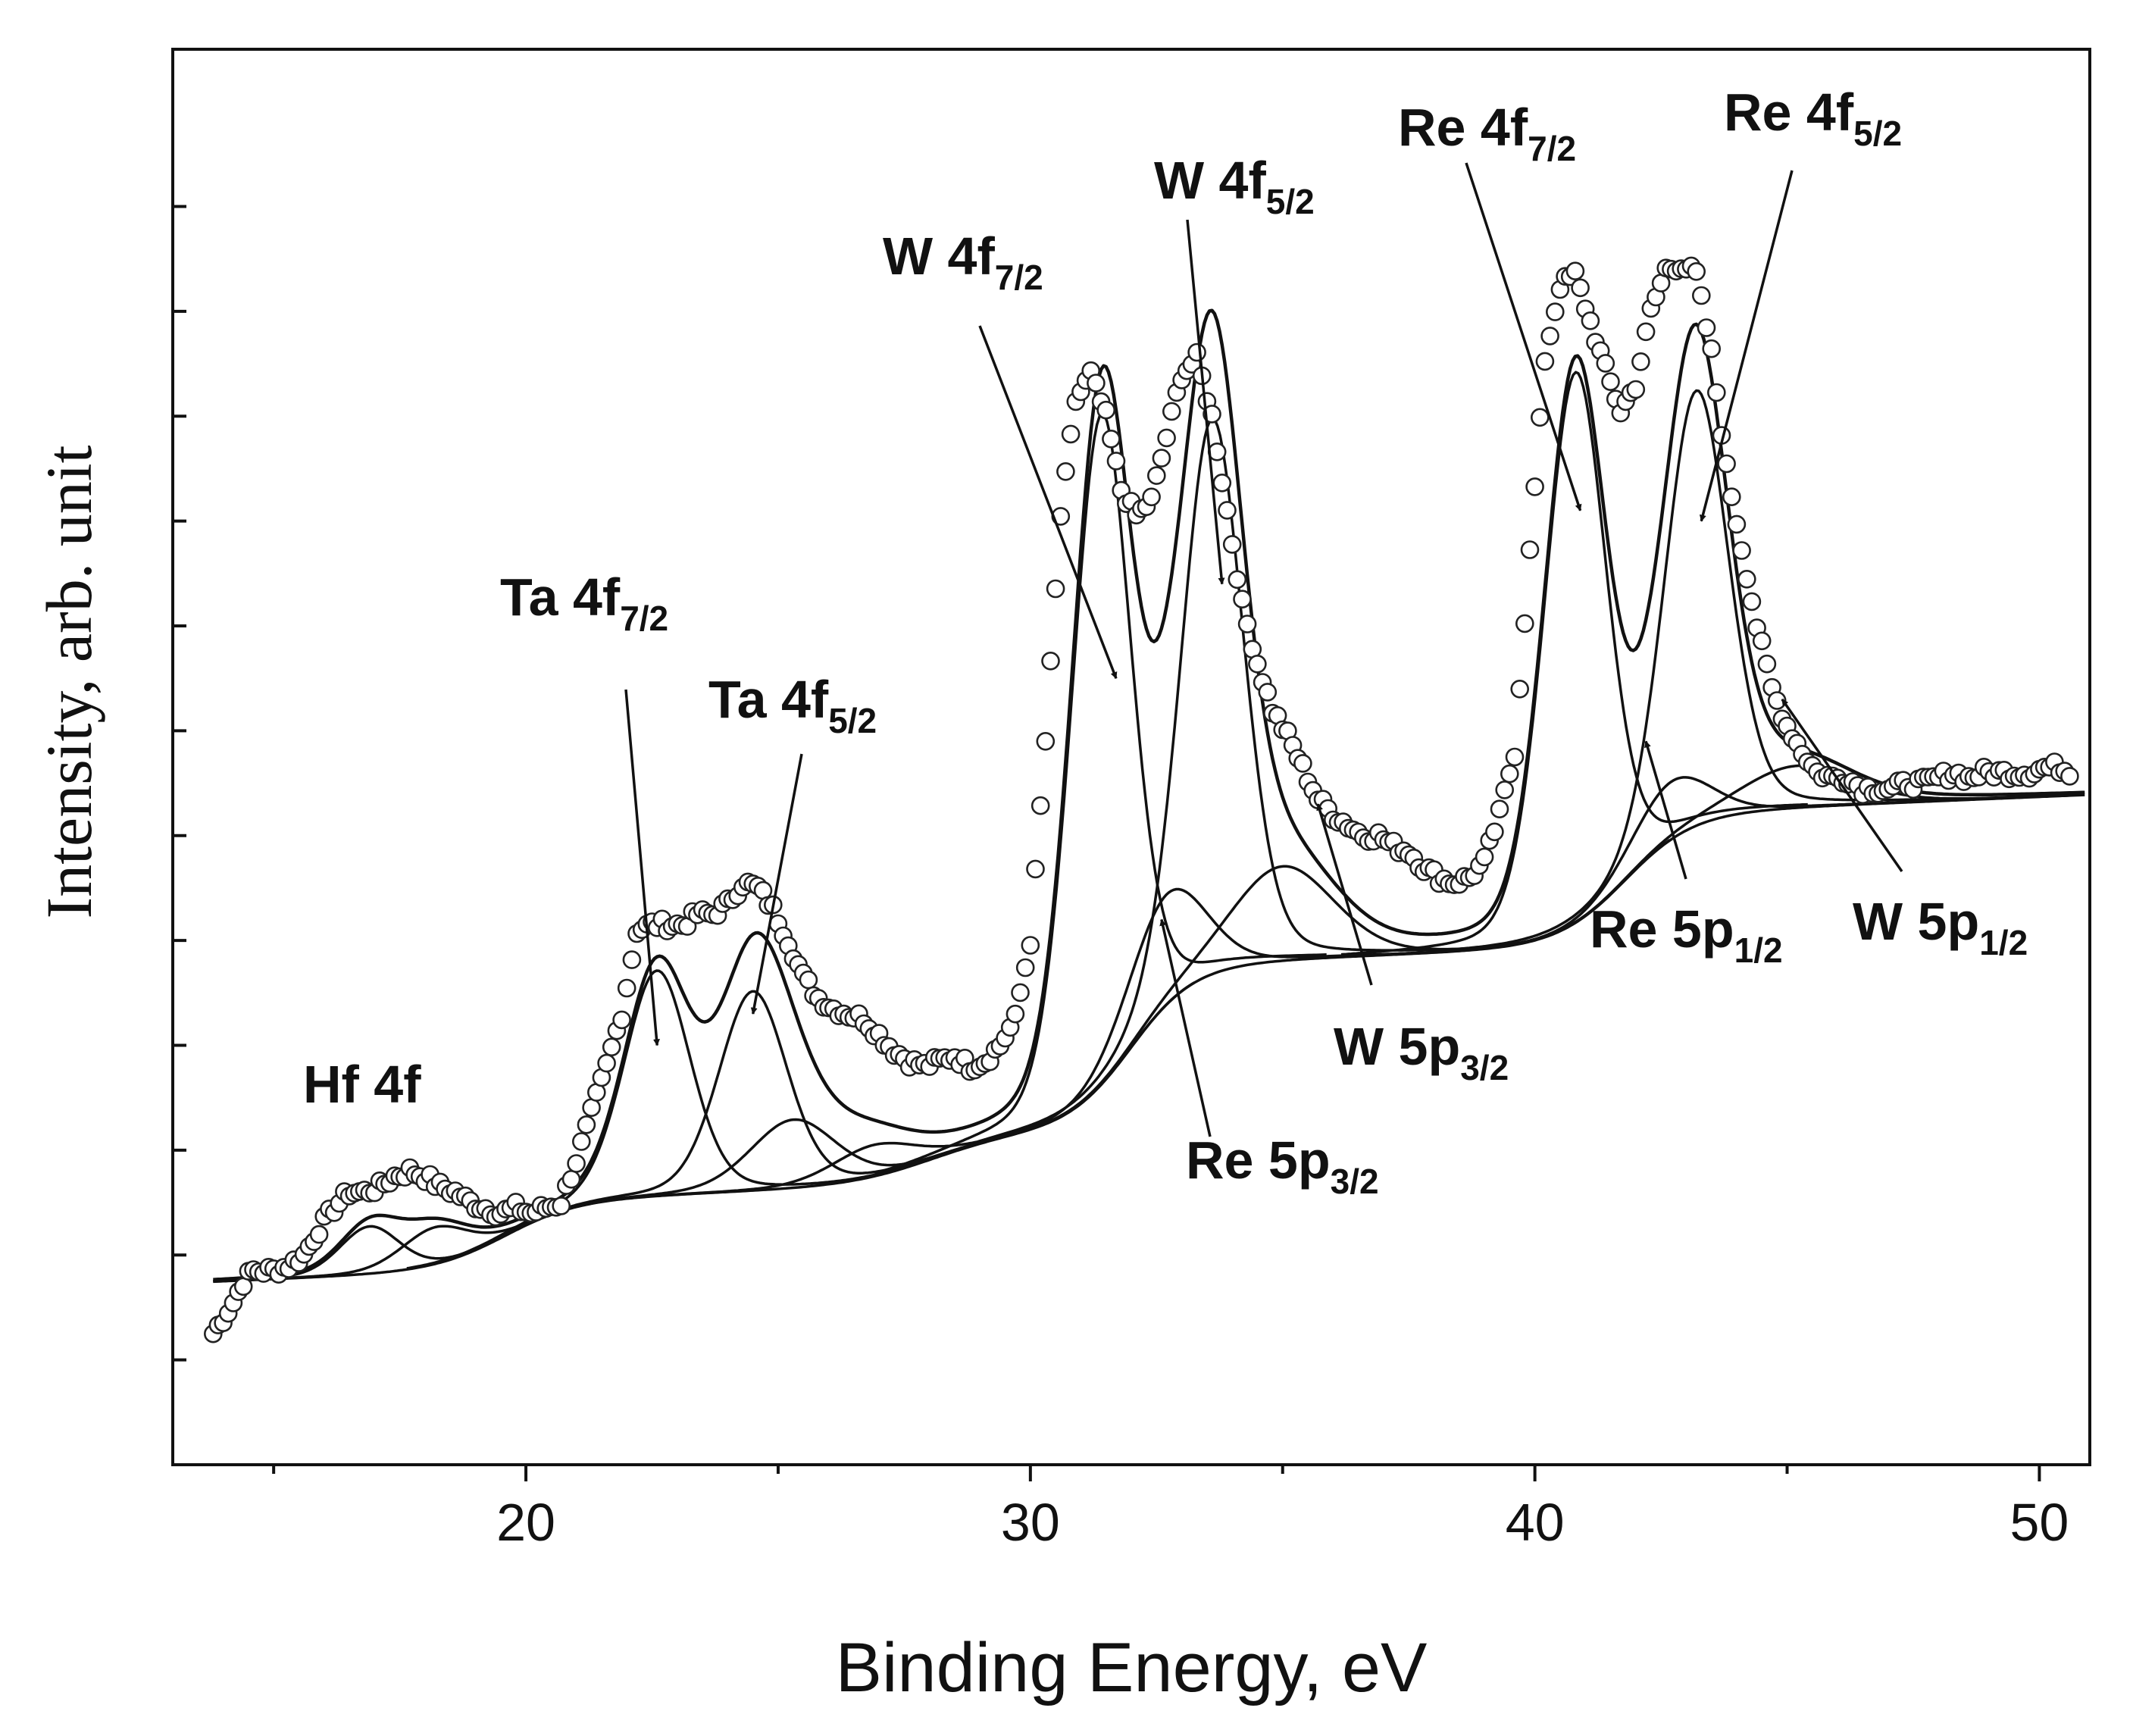 The height and width of the screenshot is (1736, 2133). What do you see at coordinates (1941, 927) in the screenshot?
I see `peak-label-w5p12: W 5p1/2` at bounding box center [1941, 927].